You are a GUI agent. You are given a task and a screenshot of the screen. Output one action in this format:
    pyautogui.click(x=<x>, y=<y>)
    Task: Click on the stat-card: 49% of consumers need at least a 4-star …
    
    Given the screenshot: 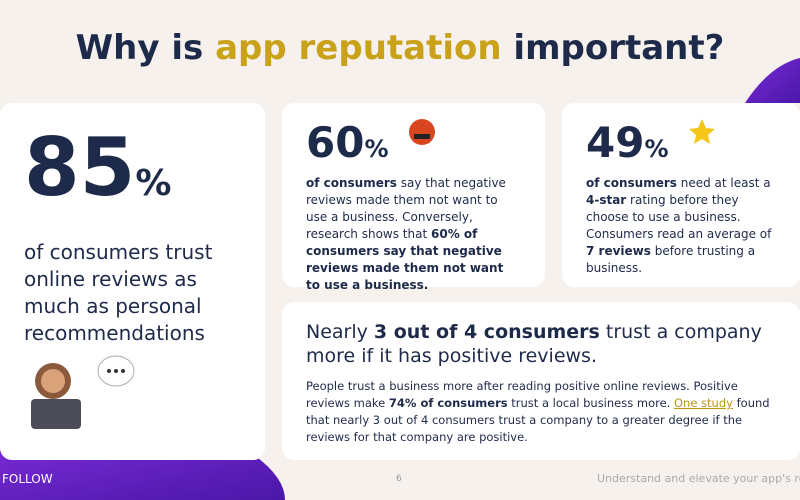 What is the action you would take?
    pyautogui.click(x=681, y=195)
    